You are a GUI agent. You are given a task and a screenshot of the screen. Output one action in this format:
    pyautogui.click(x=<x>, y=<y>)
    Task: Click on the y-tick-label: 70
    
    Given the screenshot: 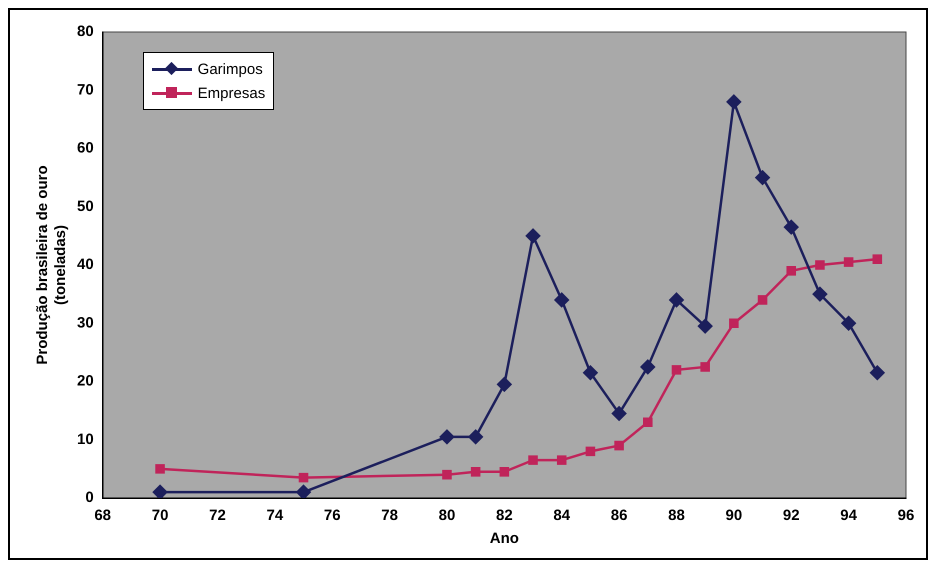 What is the action you would take?
    pyautogui.click(x=85, y=89)
    